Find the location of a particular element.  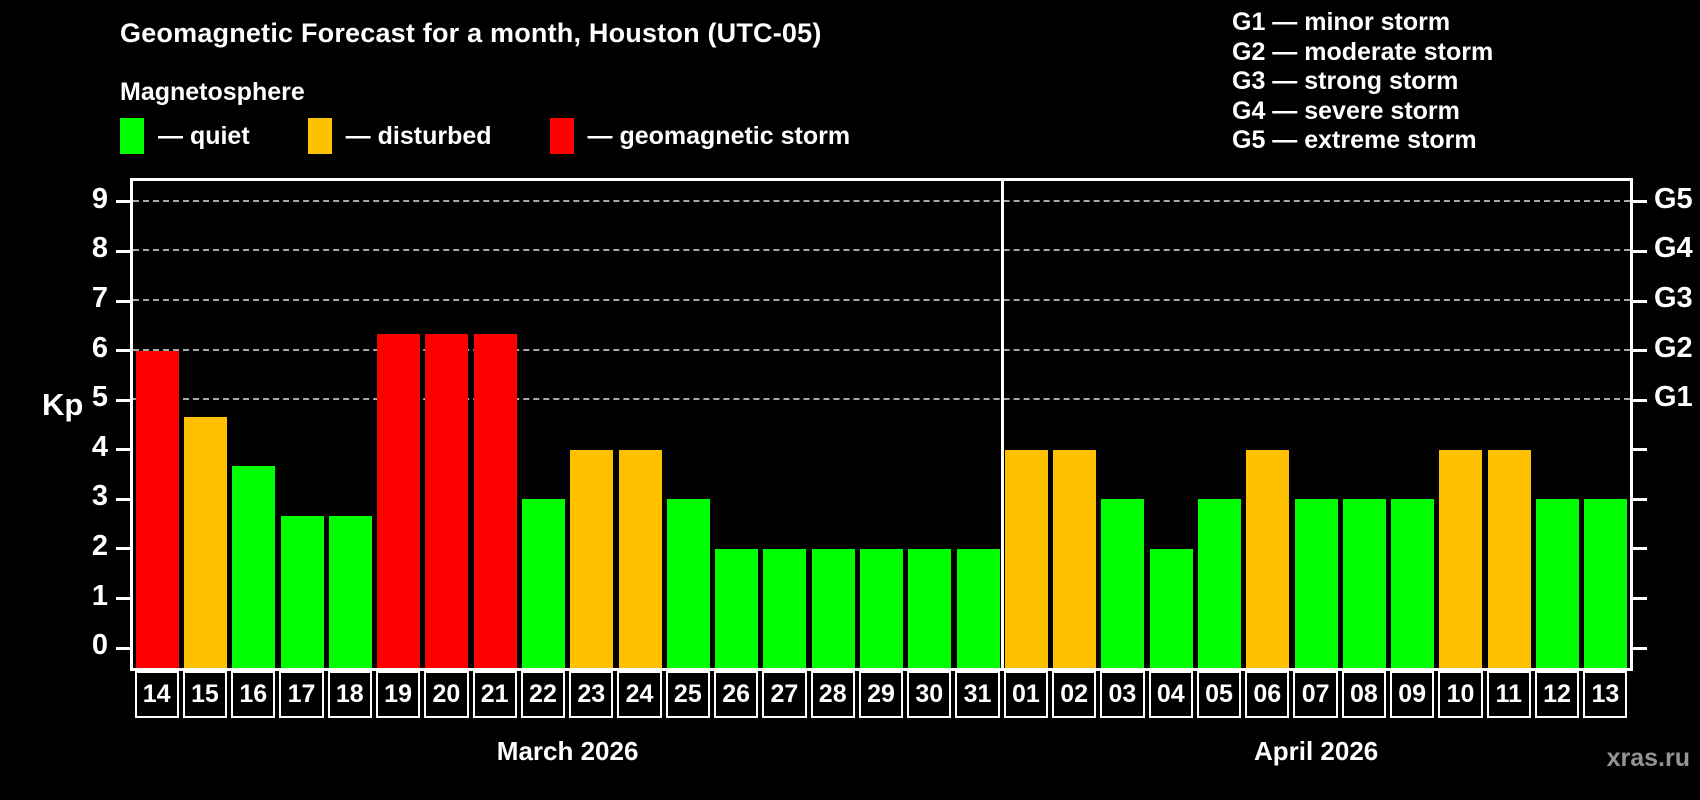

watermark: xras.ru is located at coordinates (1648, 758).